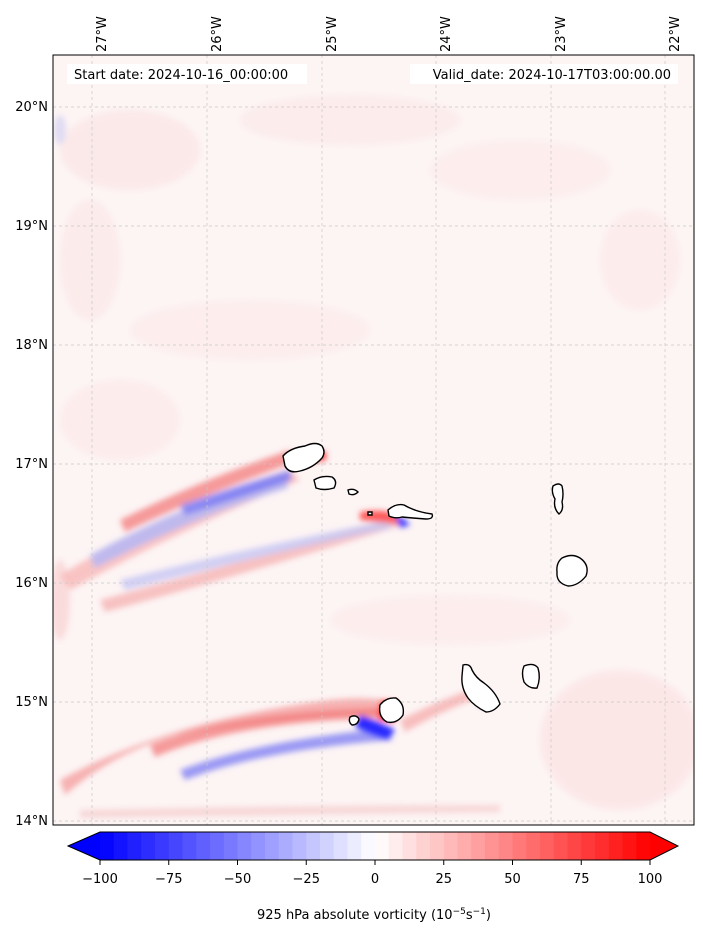  Describe the element at coordinates (572, 570) in the screenshot. I see `island-boa-vista` at that location.